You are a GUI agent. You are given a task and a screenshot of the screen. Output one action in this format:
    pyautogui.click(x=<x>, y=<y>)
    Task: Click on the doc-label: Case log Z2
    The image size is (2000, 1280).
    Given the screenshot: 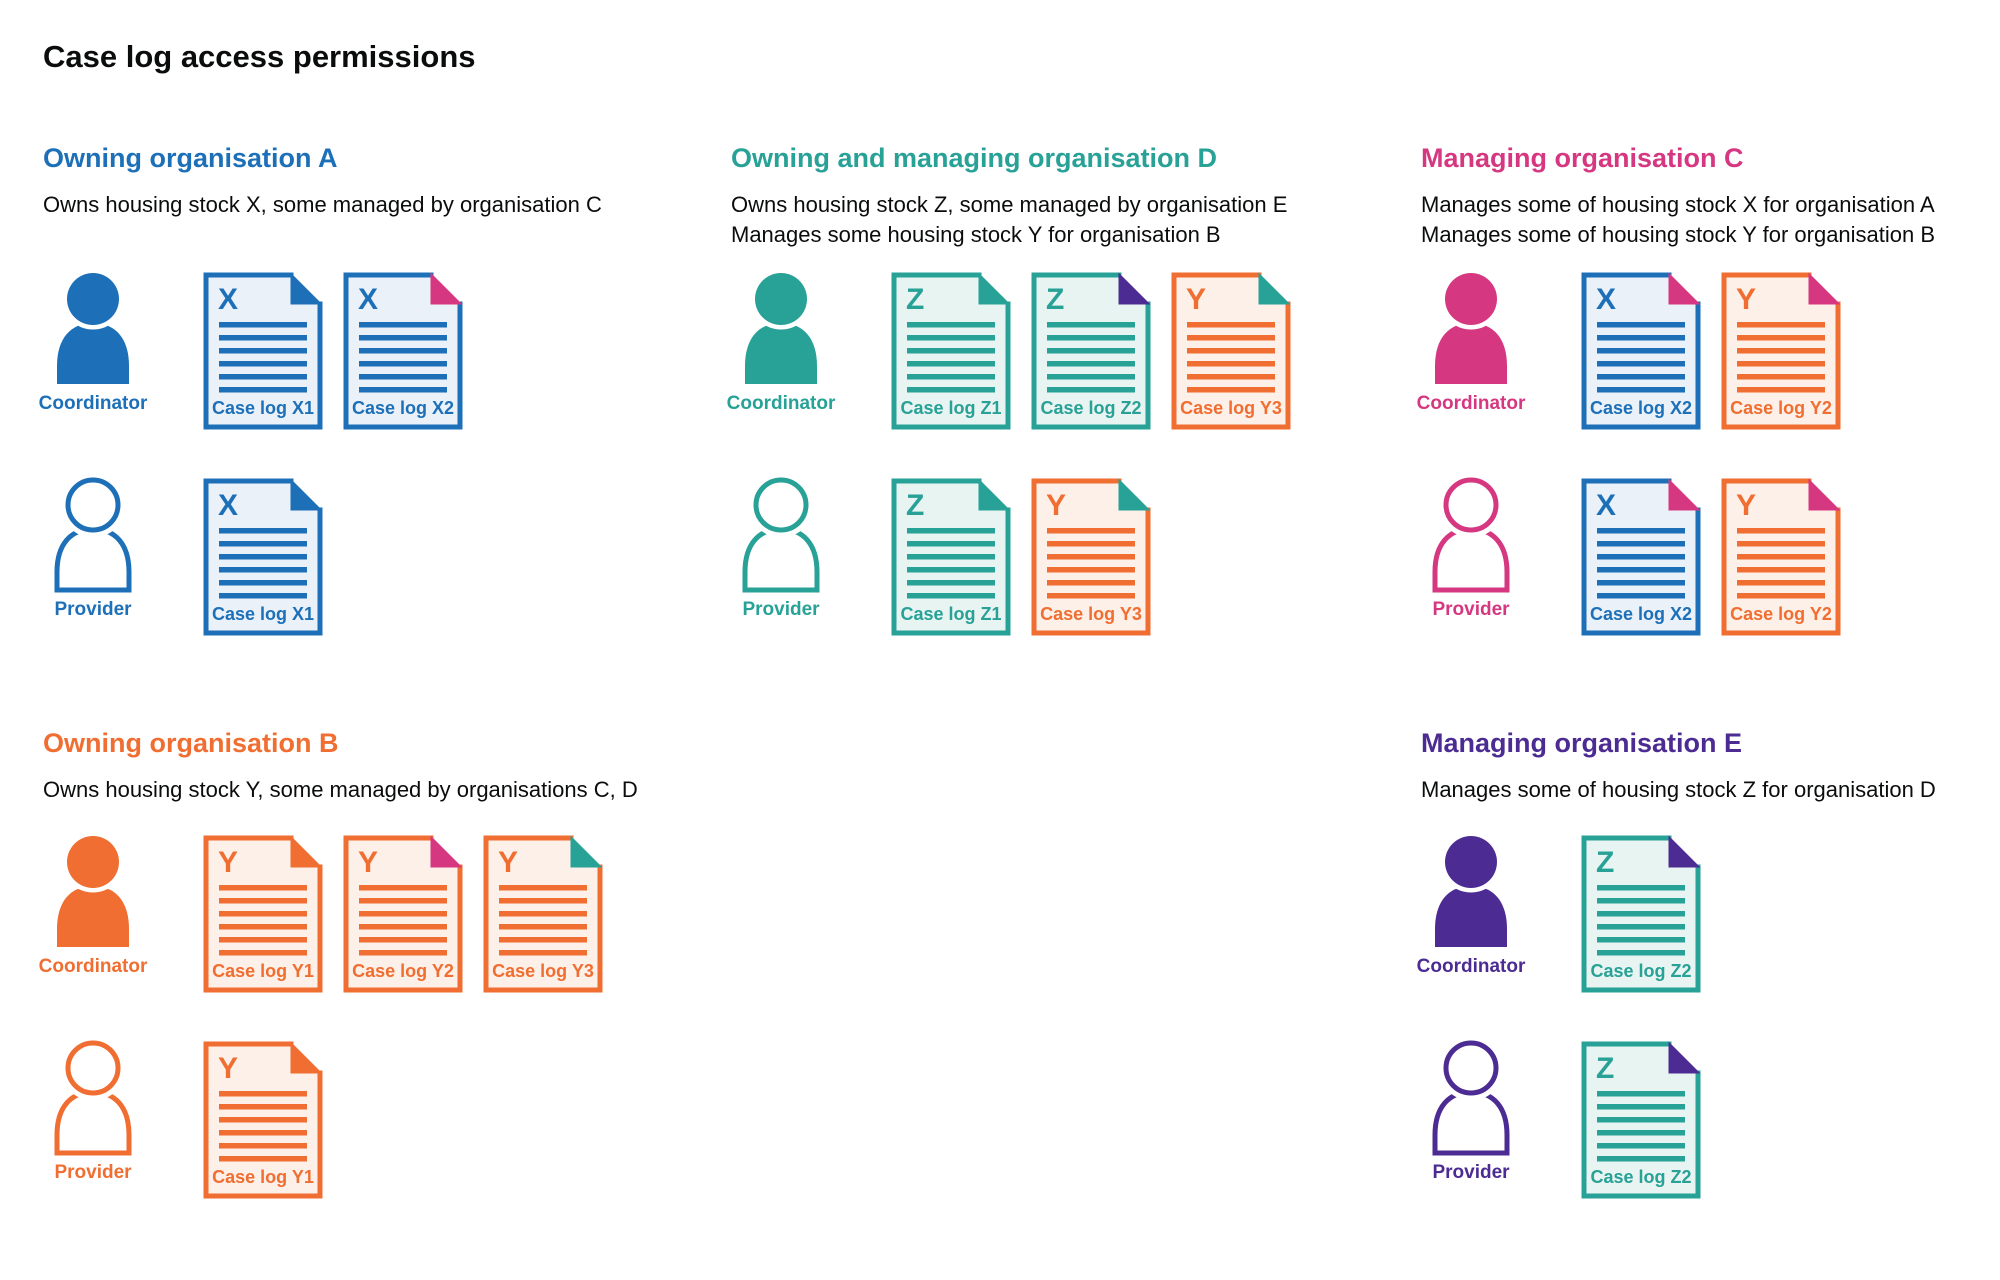 What is the action you would take?
    pyautogui.click(x=1640, y=971)
    